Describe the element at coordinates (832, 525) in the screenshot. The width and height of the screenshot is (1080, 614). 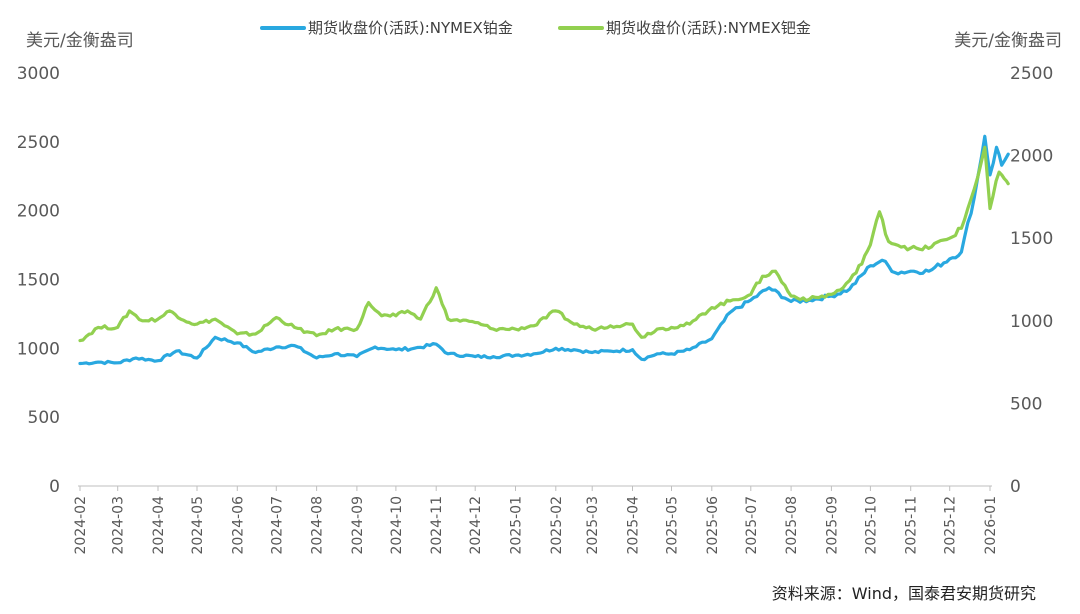
I see `x-tick-label: 2025-09` at that location.